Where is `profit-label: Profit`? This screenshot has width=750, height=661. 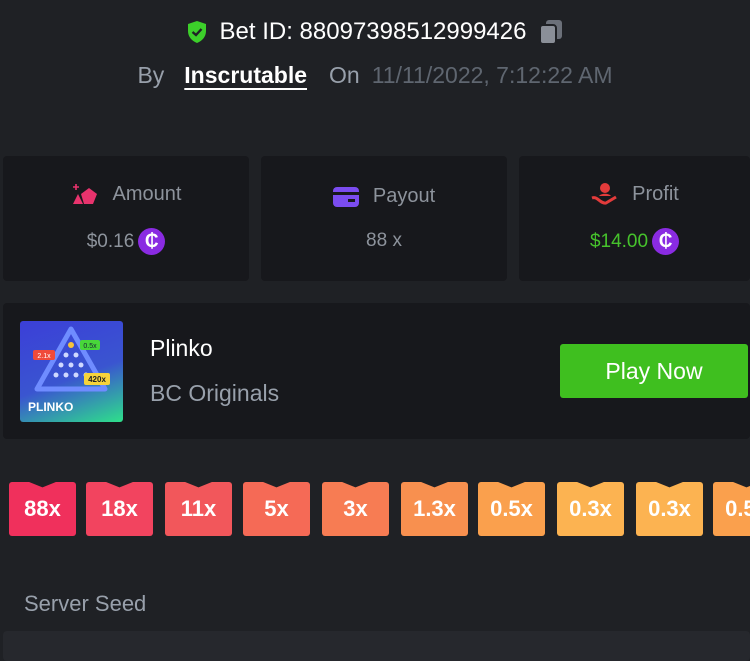 profit-label: Profit is located at coordinates (655, 193).